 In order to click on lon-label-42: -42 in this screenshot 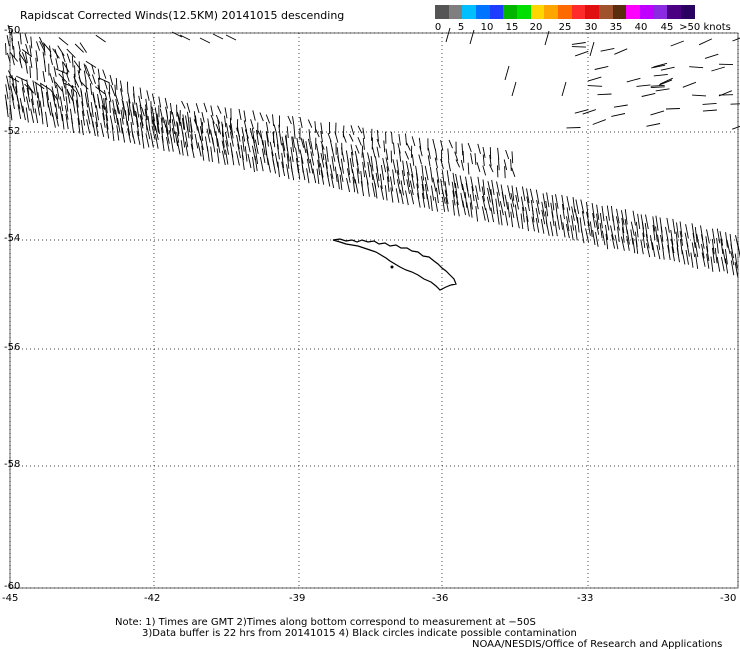, I will do `click(152, 598)`.